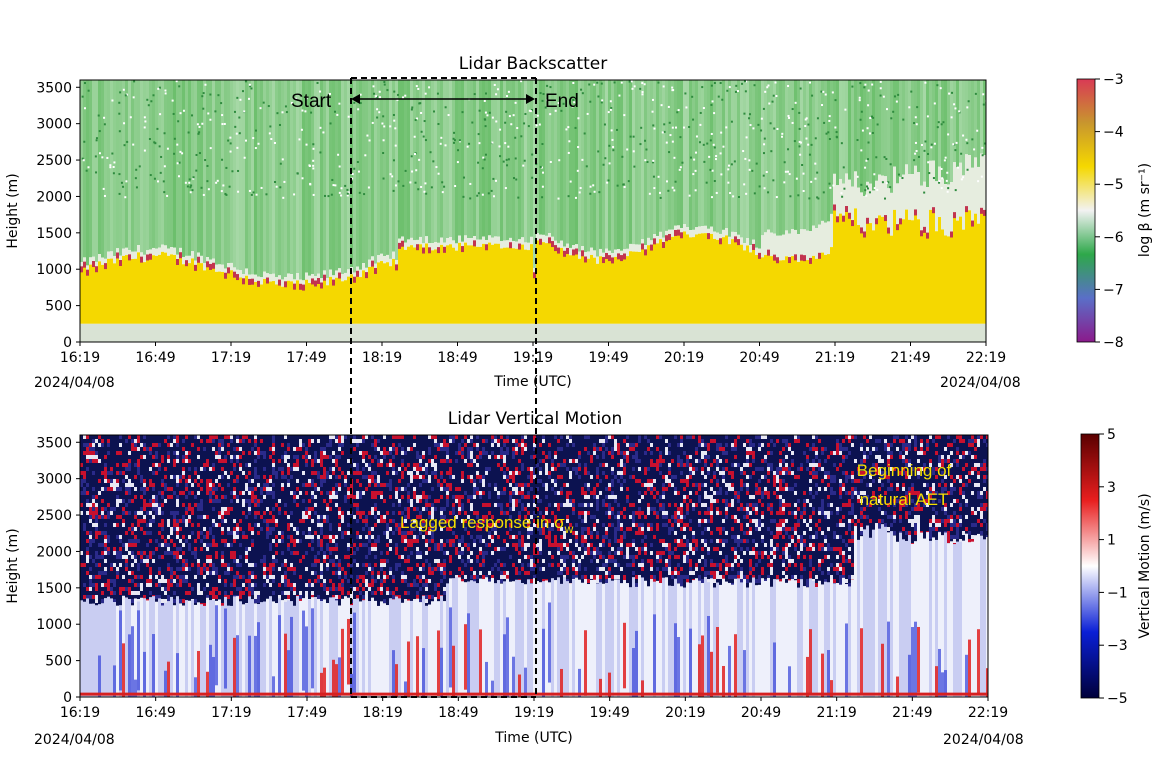  I want to click on colorbar-tick-label: 1, so click(1111, 541).